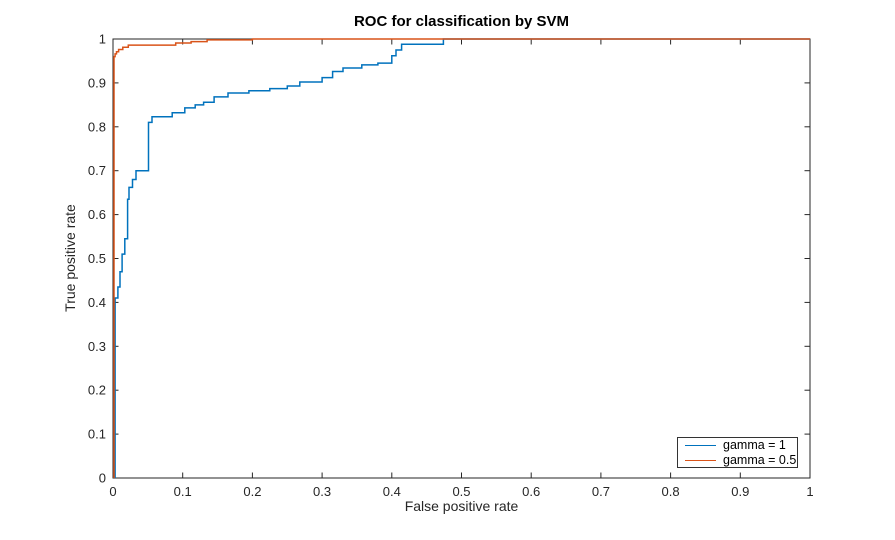  Describe the element at coordinates (461, 21) in the screenshot. I see `chart-title: ROC for classification by SVM` at that location.